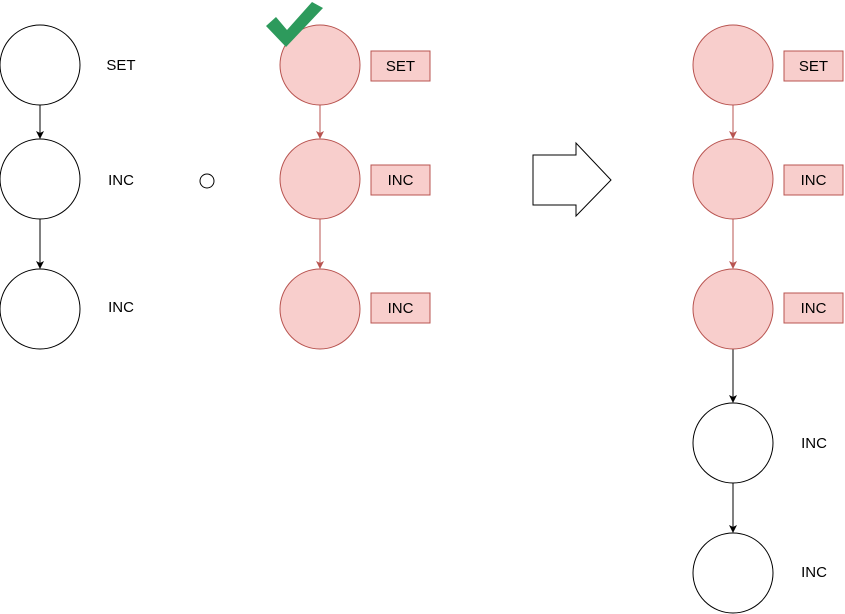 This screenshot has width=845, height=614. I want to click on right-label-3: INC, so click(814, 308).